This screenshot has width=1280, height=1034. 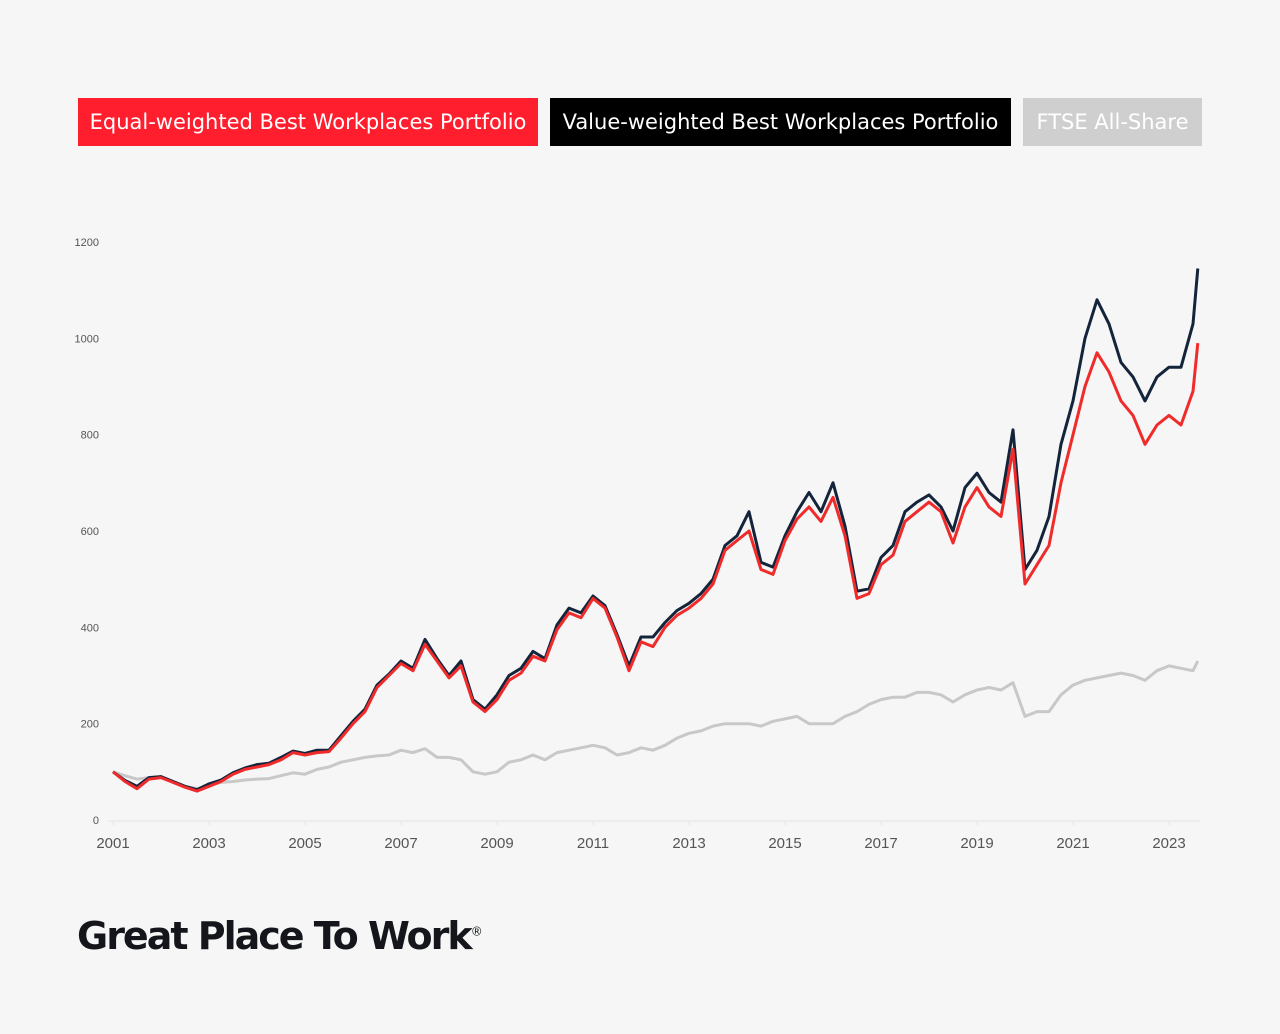 I want to click on registered-mark: ®, so click(x=476, y=931).